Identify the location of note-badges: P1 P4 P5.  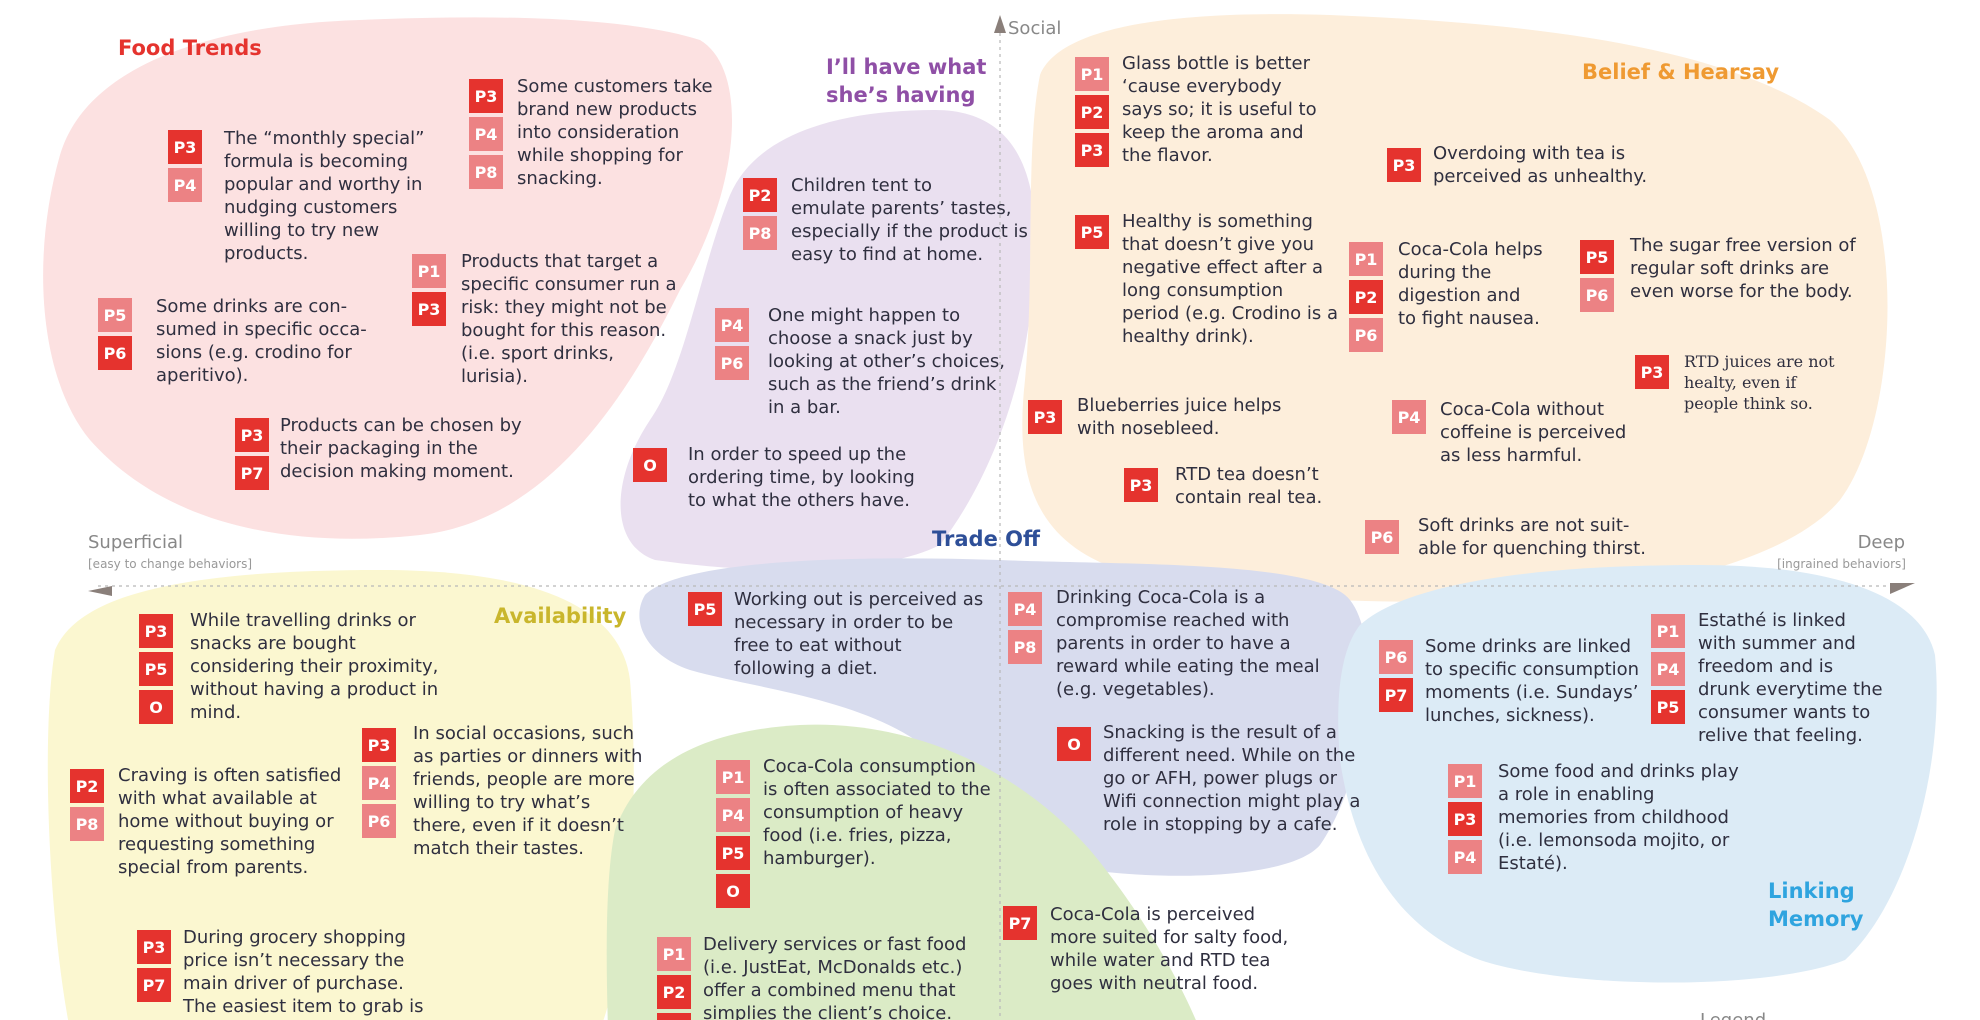
(1668, 669).